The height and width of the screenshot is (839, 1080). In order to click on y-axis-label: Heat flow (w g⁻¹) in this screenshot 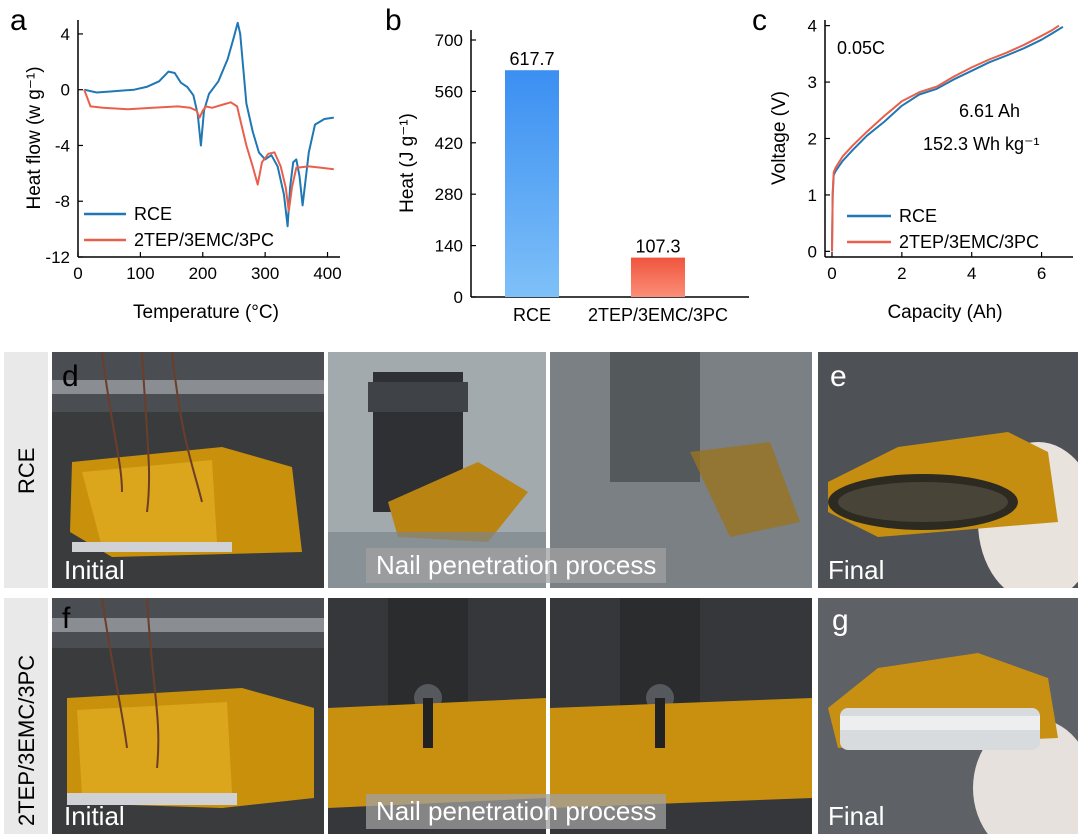, I will do `click(34, 137)`.